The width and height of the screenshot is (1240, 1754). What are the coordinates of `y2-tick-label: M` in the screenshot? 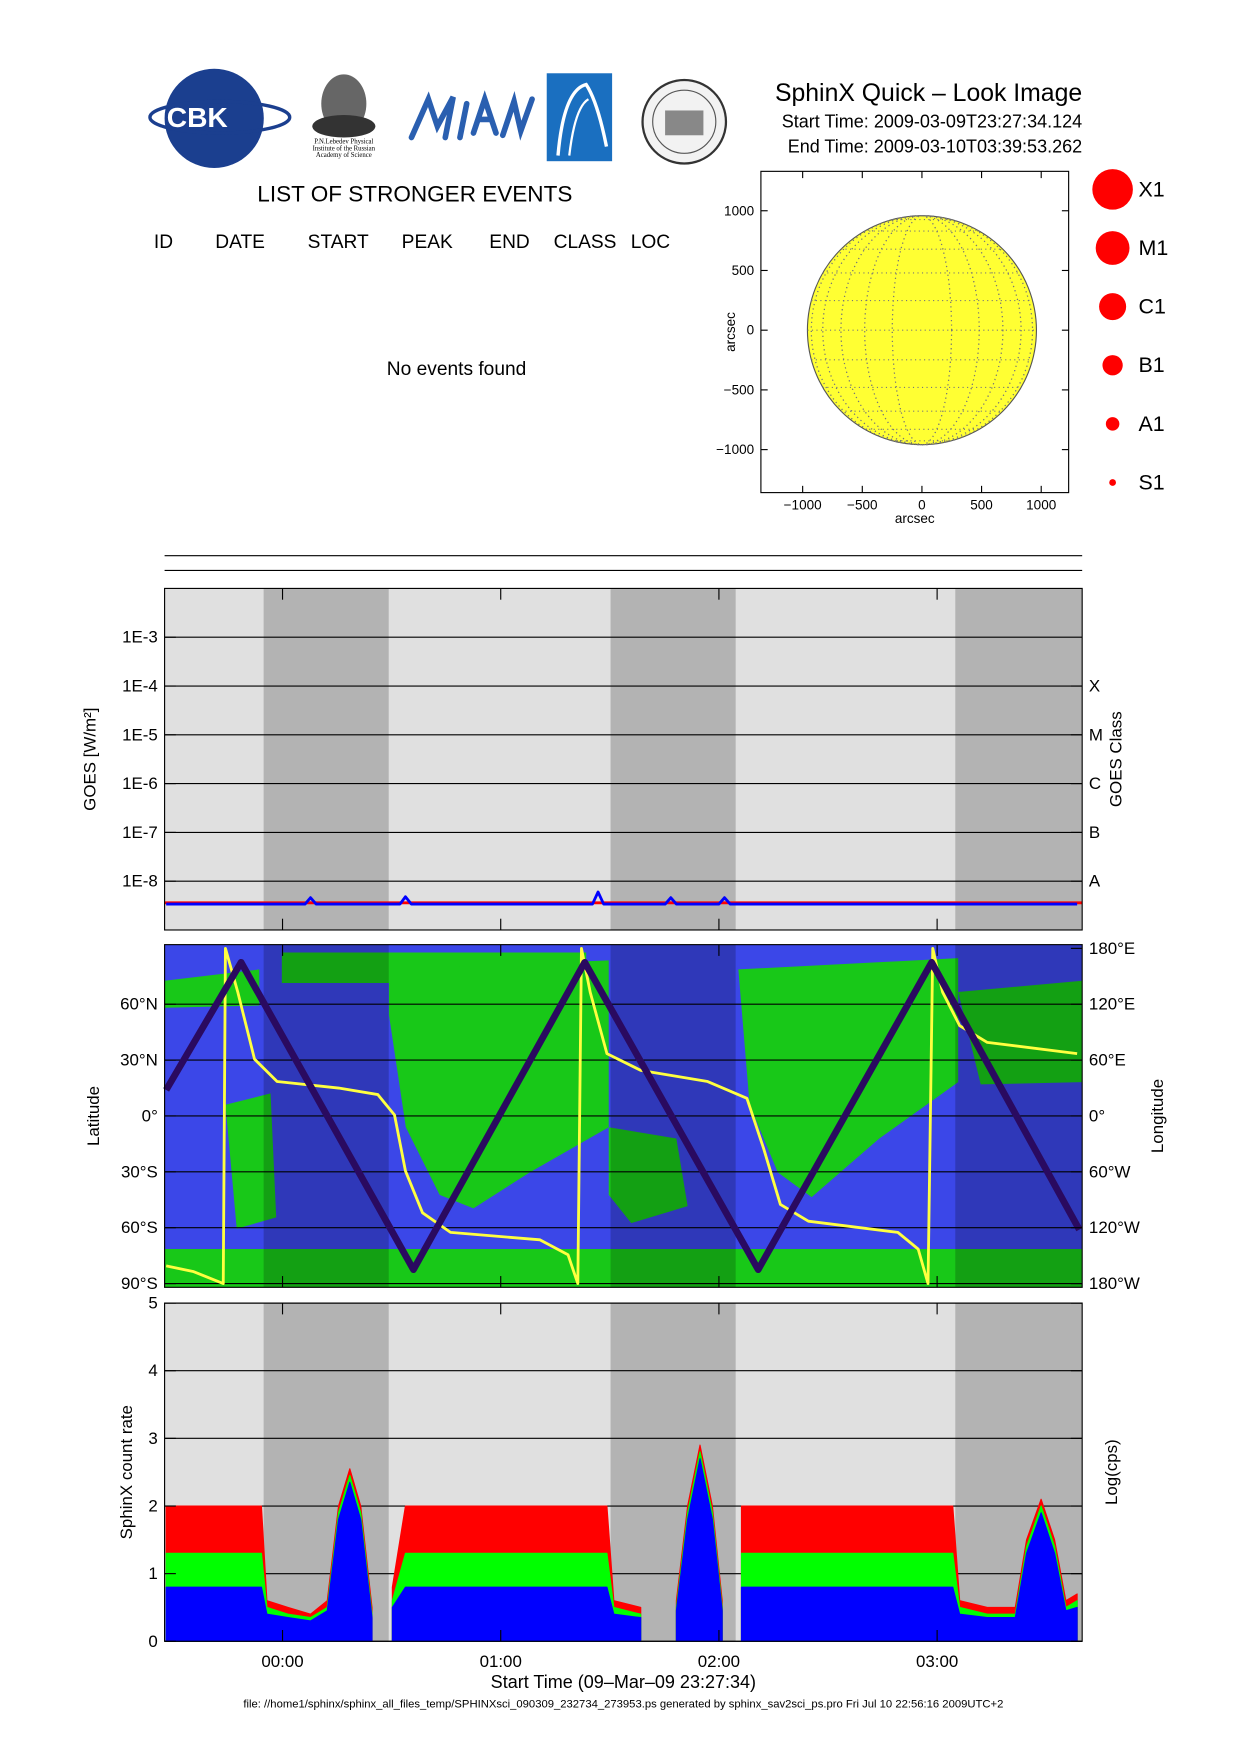 It's located at (1096, 734).